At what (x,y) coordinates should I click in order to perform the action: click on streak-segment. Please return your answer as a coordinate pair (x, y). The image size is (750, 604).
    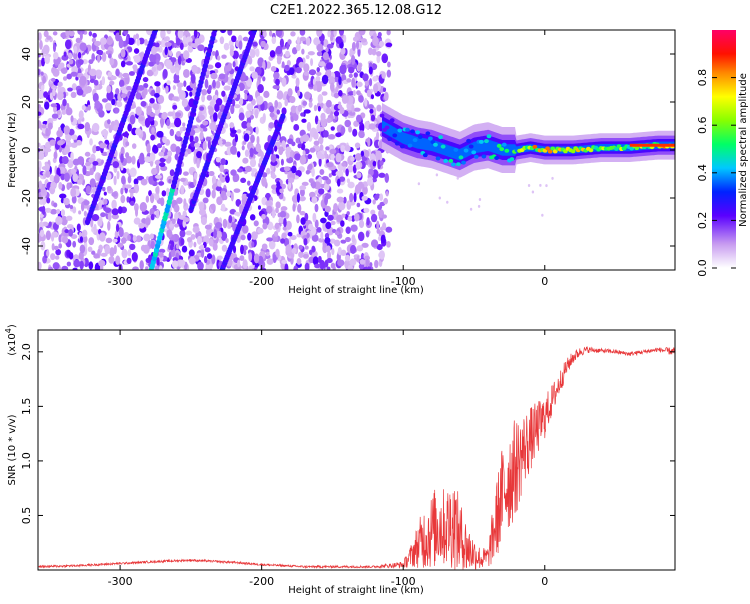
    Looking at the image, I should click on (155, 32).